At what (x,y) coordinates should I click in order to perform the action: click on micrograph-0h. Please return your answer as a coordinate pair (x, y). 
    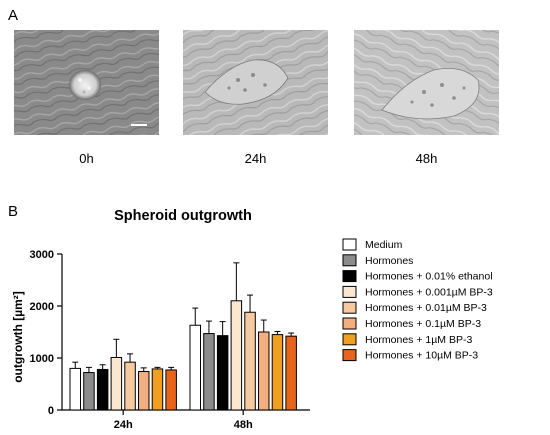
    Looking at the image, I should click on (86, 82).